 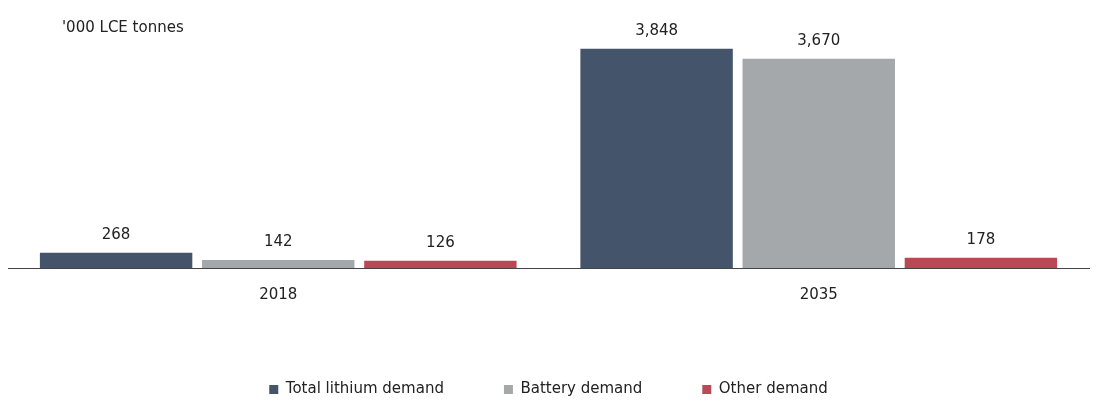 What do you see at coordinates (440, 242) in the screenshot?
I see `data-label: 126` at bounding box center [440, 242].